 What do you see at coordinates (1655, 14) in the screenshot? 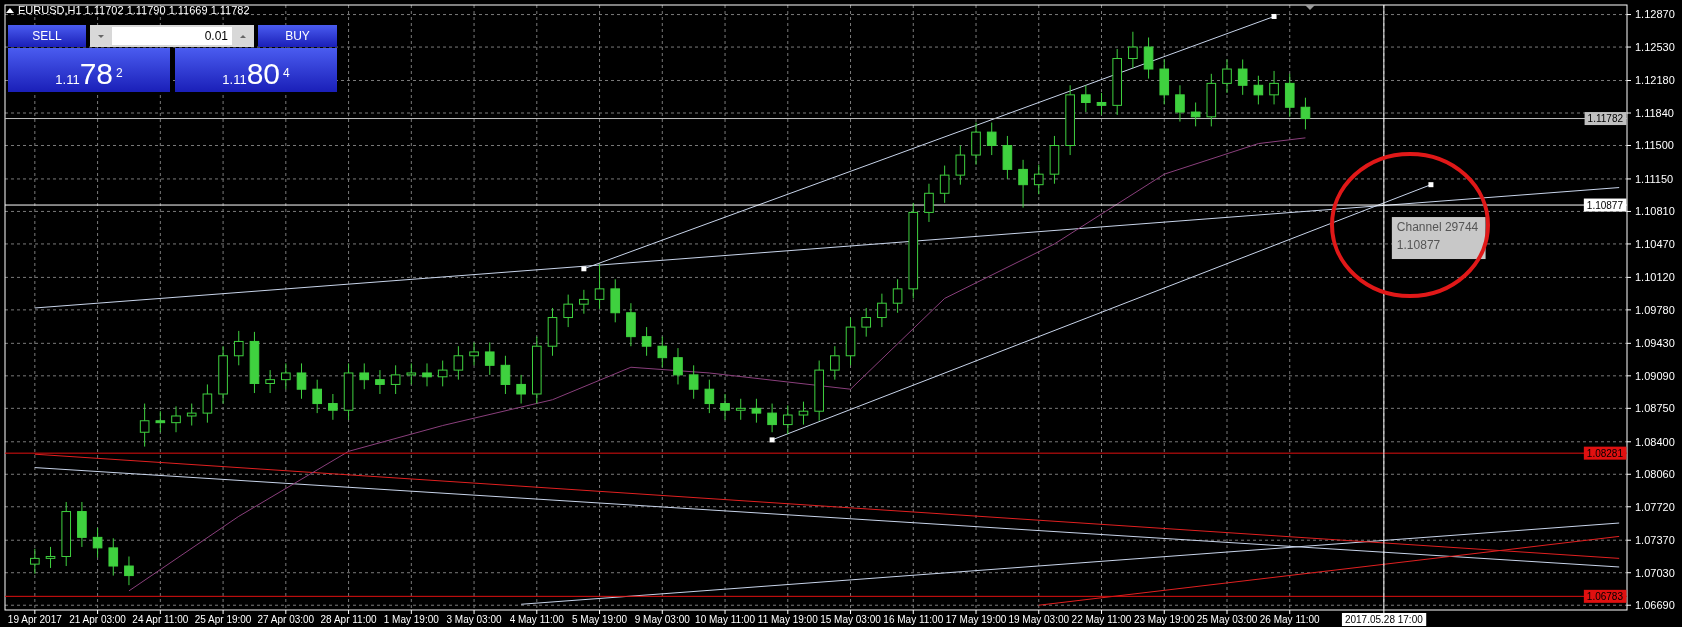
I see `y-tick-label: 1.12870` at bounding box center [1655, 14].